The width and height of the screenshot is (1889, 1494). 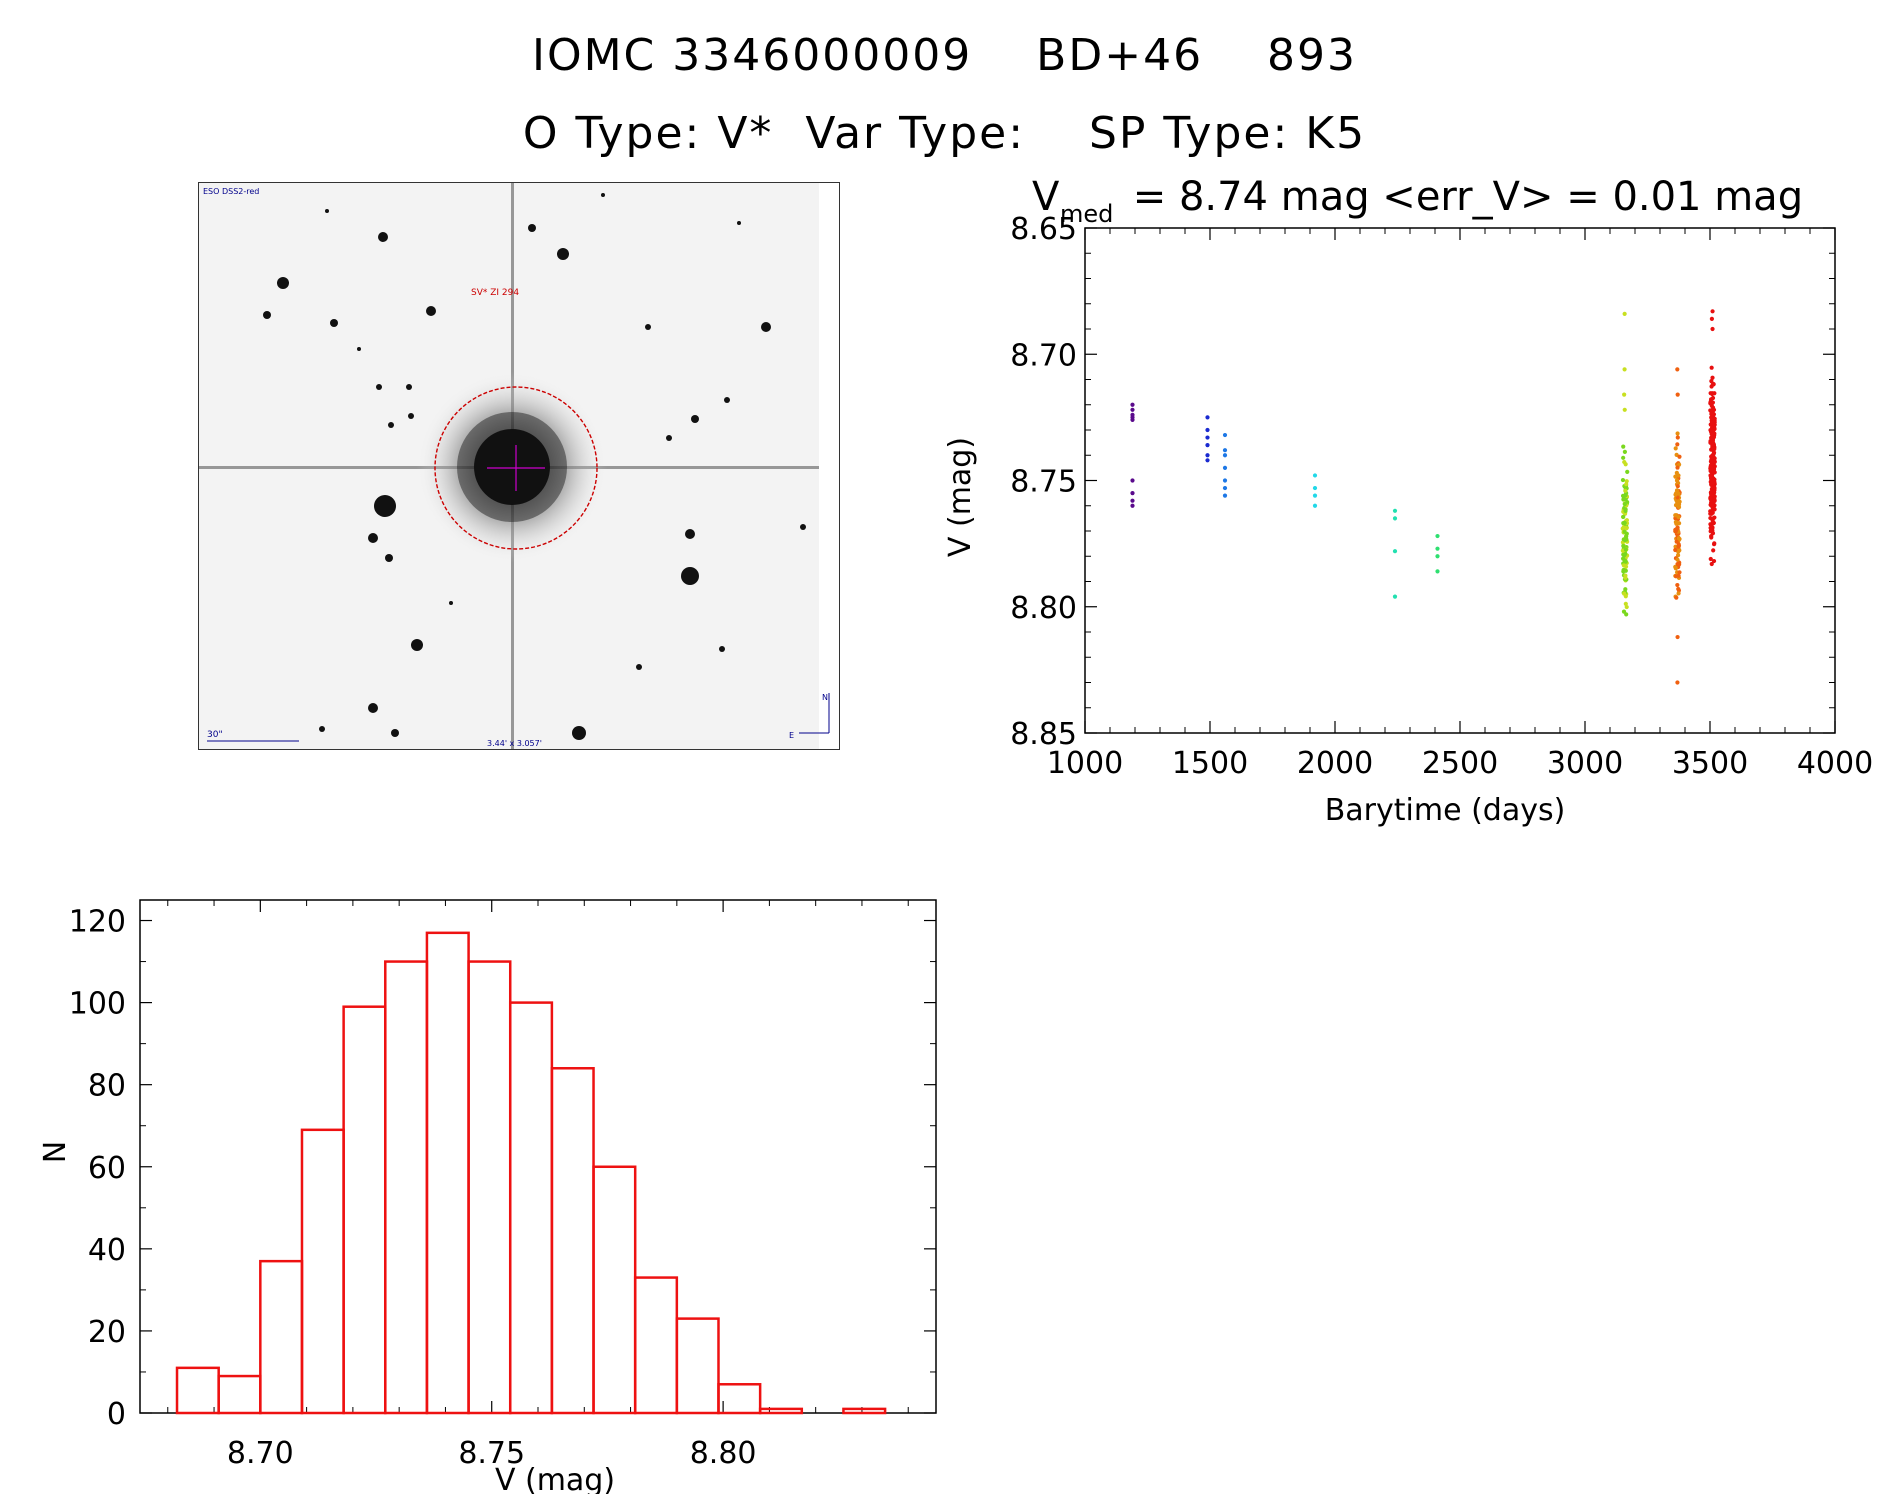 I want to click on light-curve-x-tick-label: 2000, so click(x=1335, y=763).